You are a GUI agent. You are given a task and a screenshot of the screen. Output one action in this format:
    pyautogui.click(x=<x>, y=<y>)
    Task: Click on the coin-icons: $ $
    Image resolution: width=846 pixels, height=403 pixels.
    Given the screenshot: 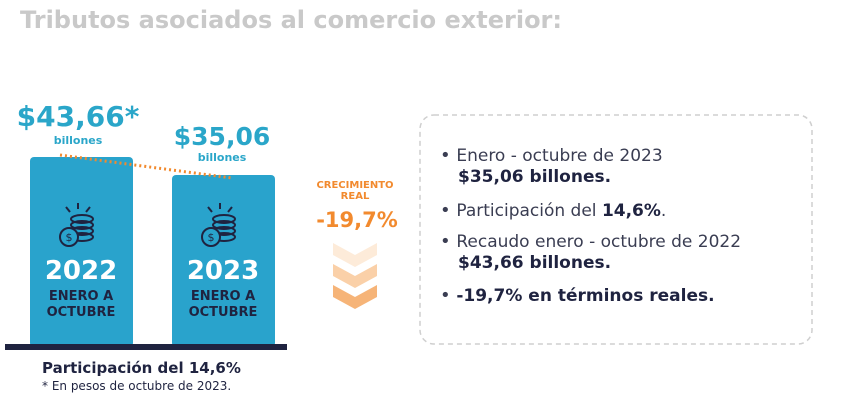 What is the action you would take?
    pyautogui.click(x=147, y=225)
    